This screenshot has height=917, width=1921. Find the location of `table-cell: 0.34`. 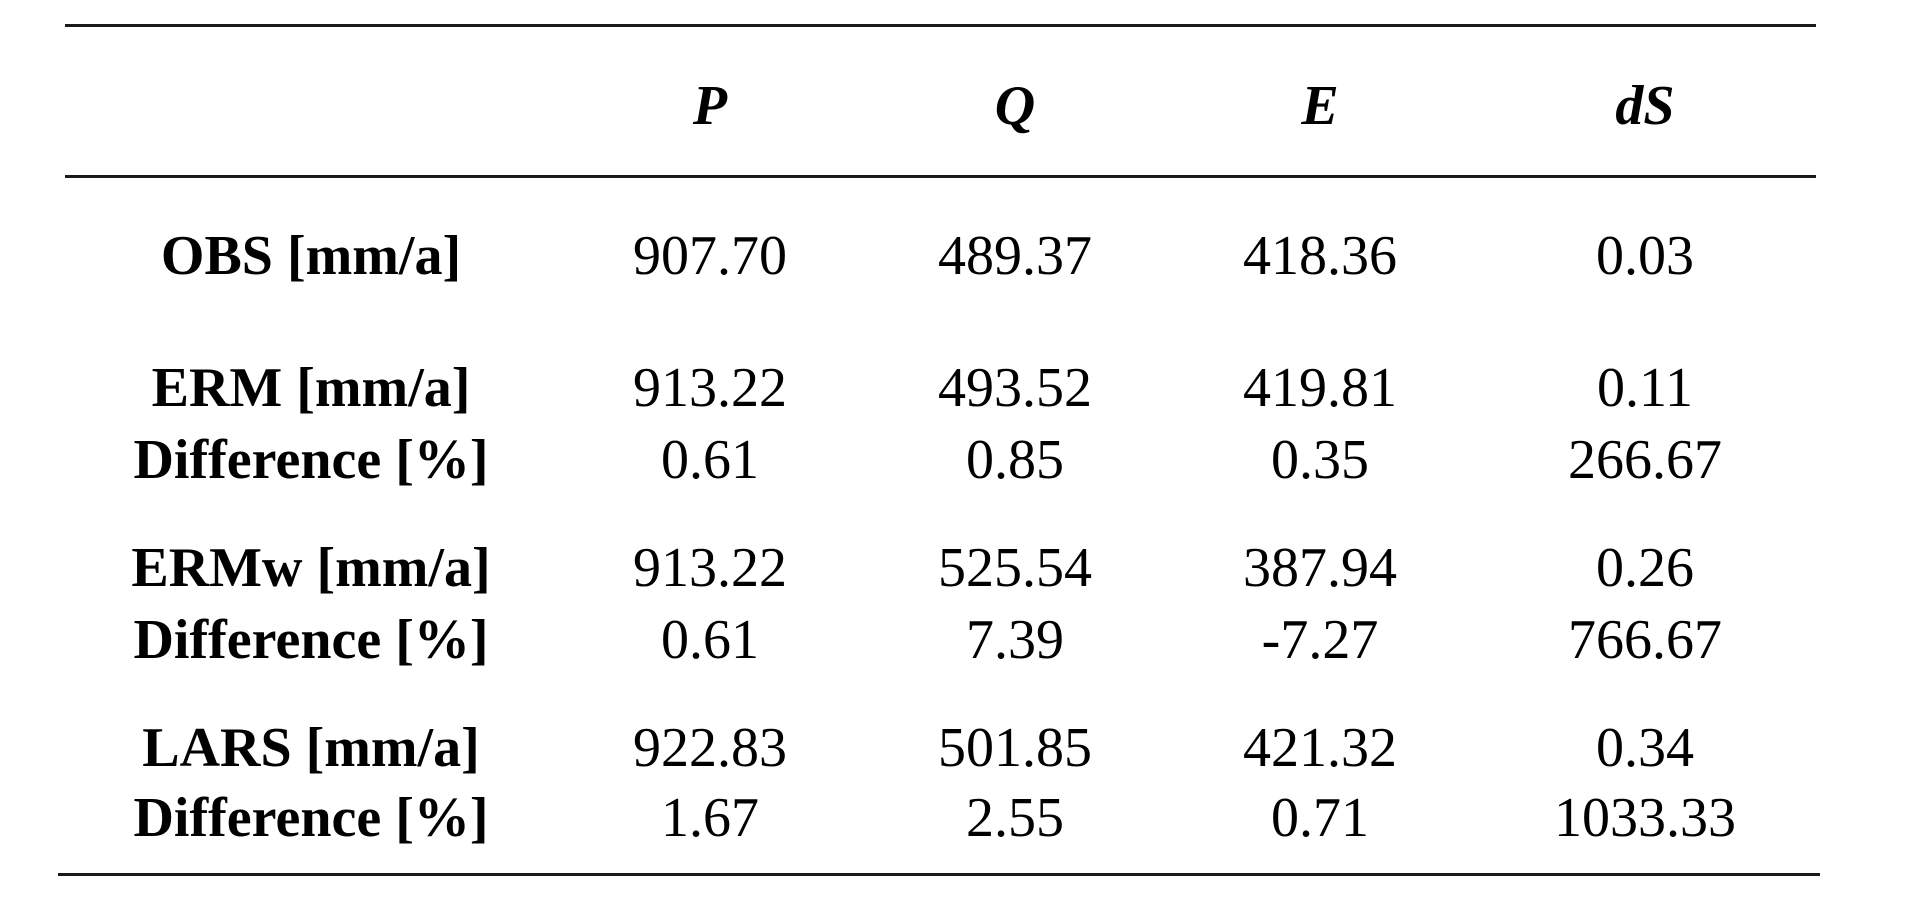

table-cell: 0.34 is located at coordinates (1645, 748).